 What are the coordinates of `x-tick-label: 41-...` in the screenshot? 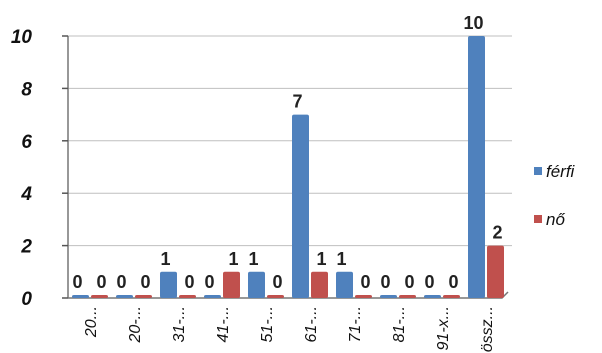 It's located at (223, 324).